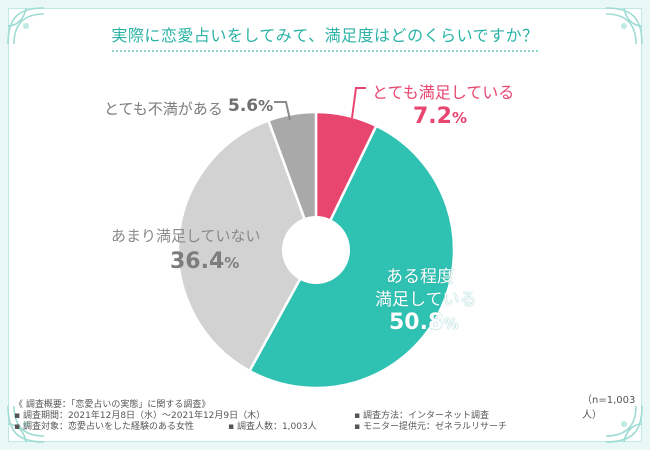 The height and width of the screenshot is (450, 650). What do you see at coordinates (26, 424) in the screenshot?
I see `corner-ornament-bottom-left` at bounding box center [26, 424].